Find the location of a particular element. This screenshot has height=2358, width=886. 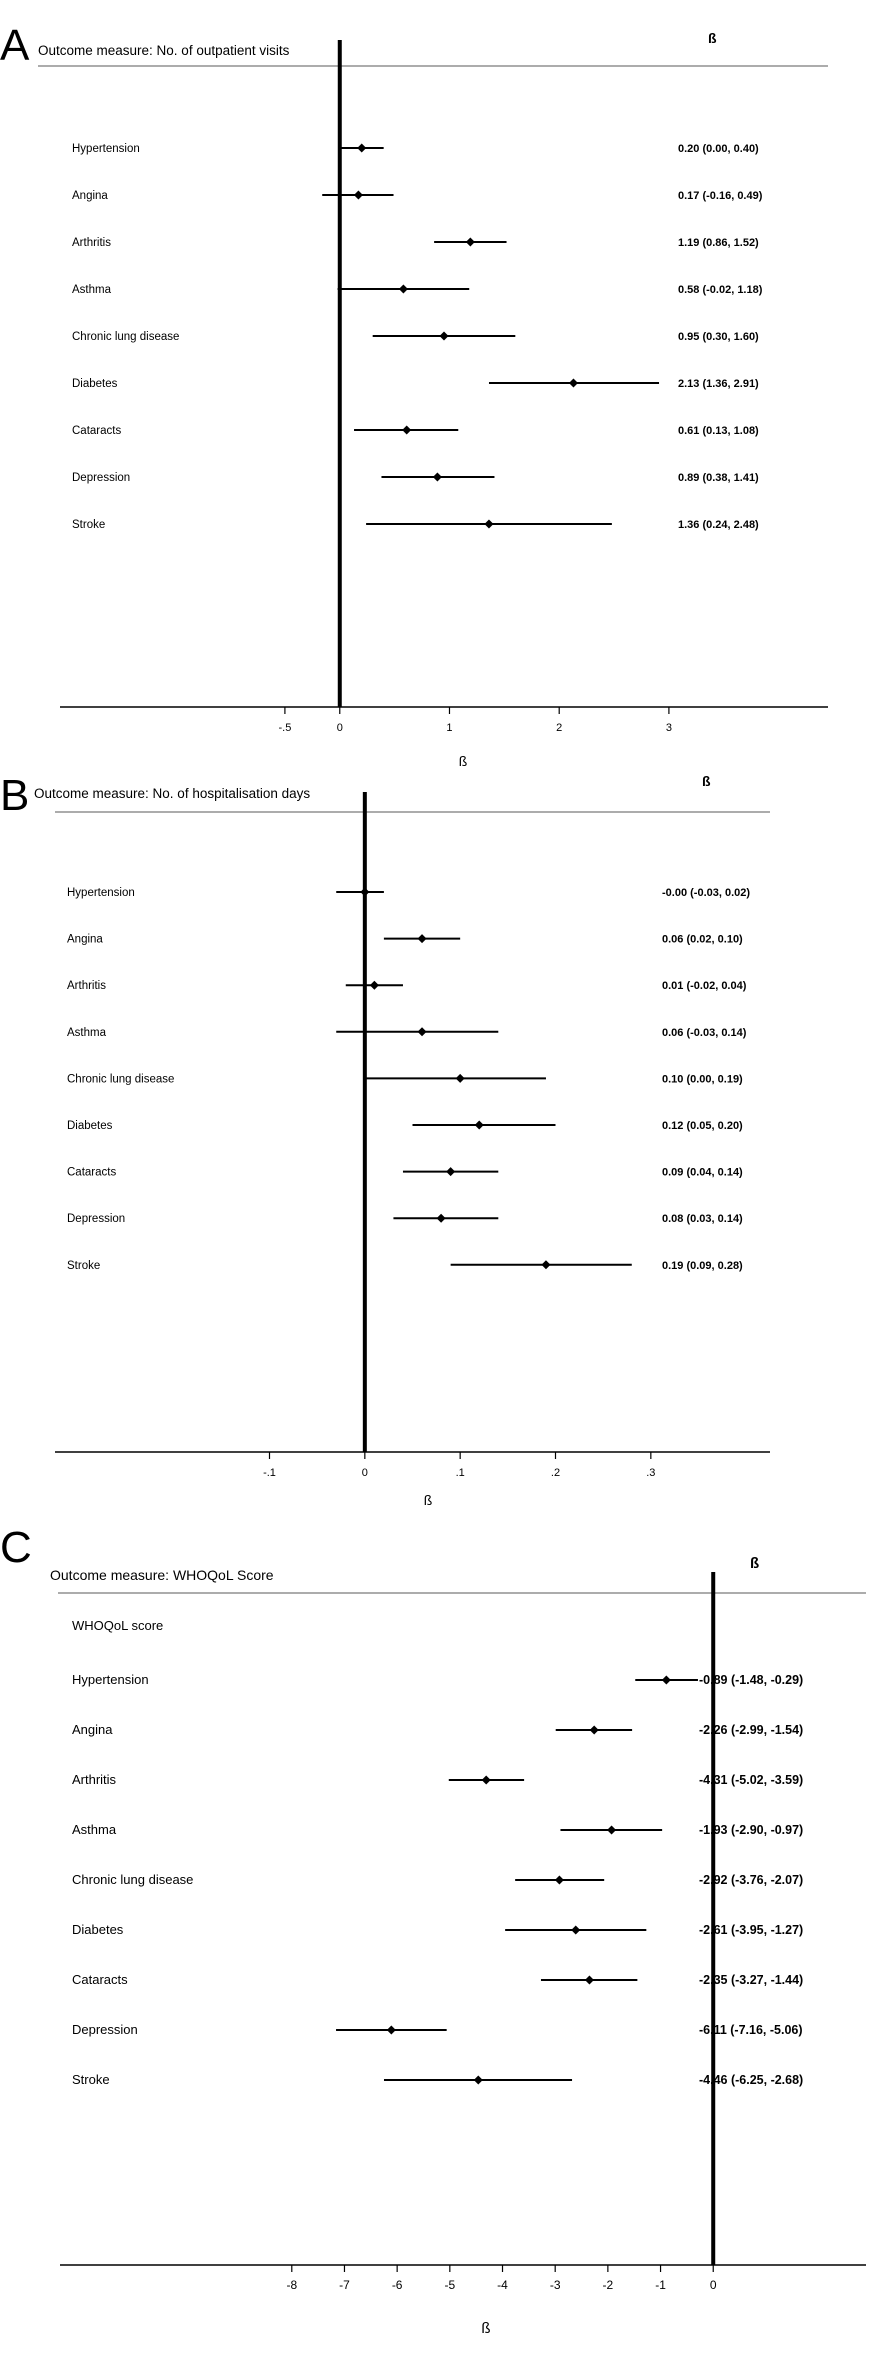

x-tick-label: -3 is located at coordinates (555, 2285).